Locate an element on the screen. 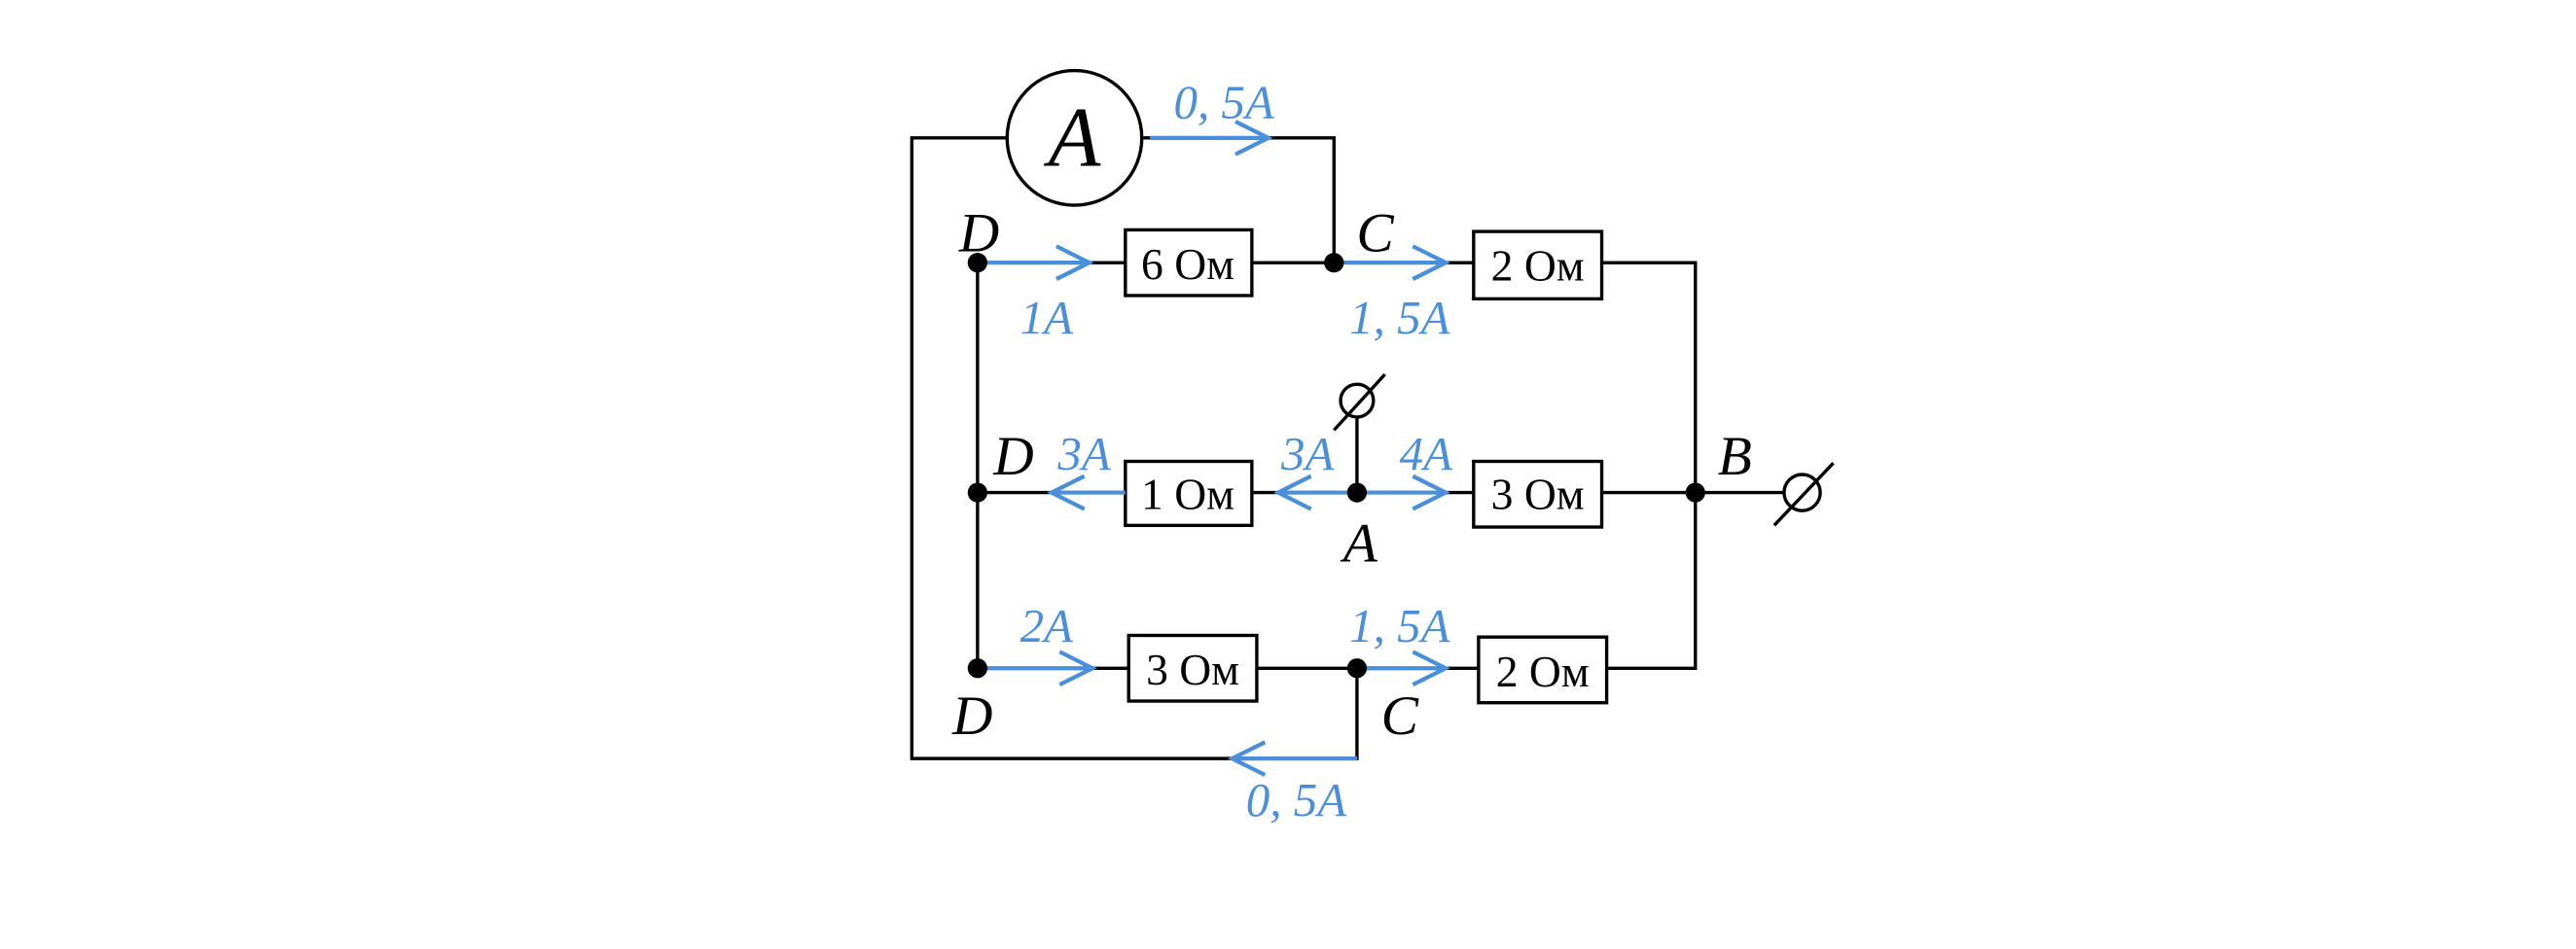 This screenshot has height=949, width=2576. resistor-label: 1 Ом is located at coordinates (1187, 494).